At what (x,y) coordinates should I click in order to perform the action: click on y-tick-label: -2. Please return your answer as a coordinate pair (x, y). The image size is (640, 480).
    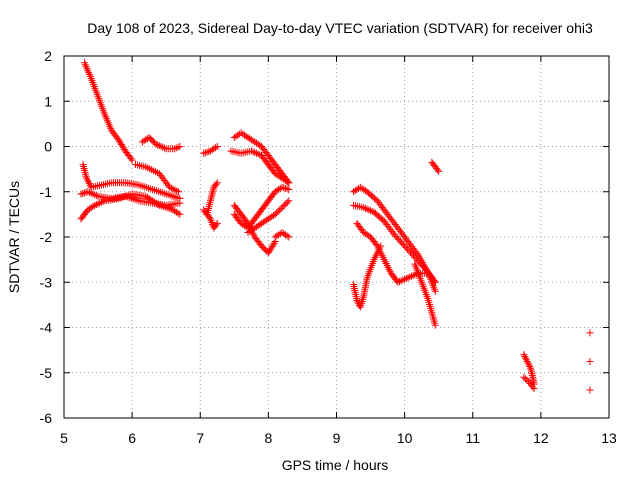
    Looking at the image, I should click on (46, 237).